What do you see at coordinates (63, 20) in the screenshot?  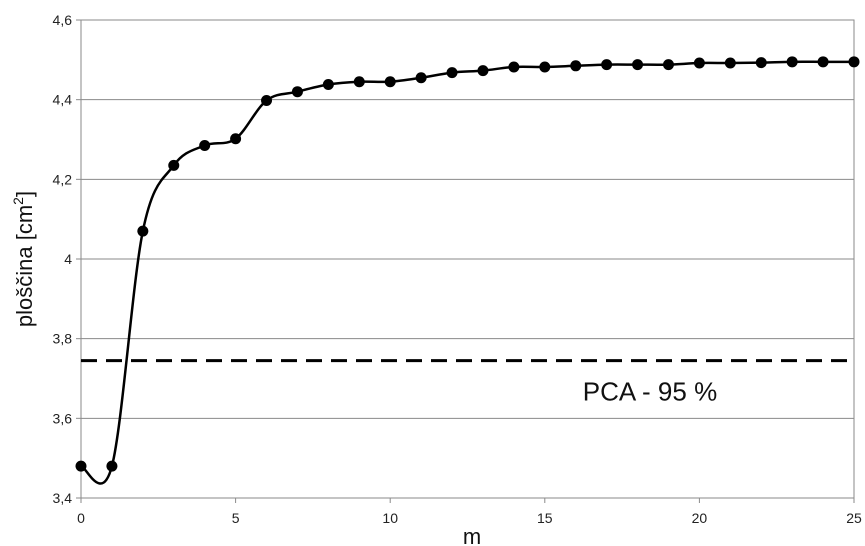 I see `y-tick-label: 4,6` at bounding box center [63, 20].